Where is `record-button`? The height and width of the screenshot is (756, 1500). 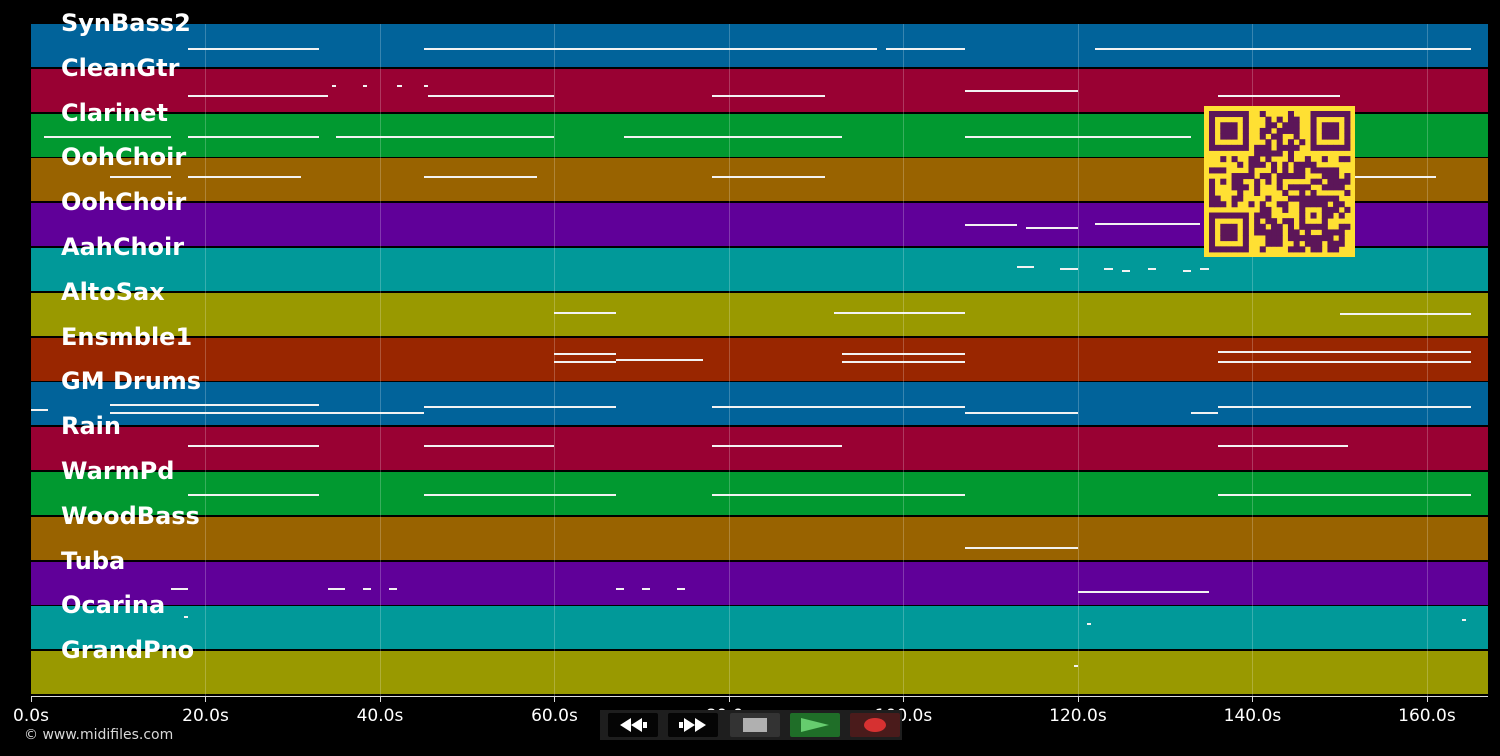 record-button is located at coordinates (875, 725).